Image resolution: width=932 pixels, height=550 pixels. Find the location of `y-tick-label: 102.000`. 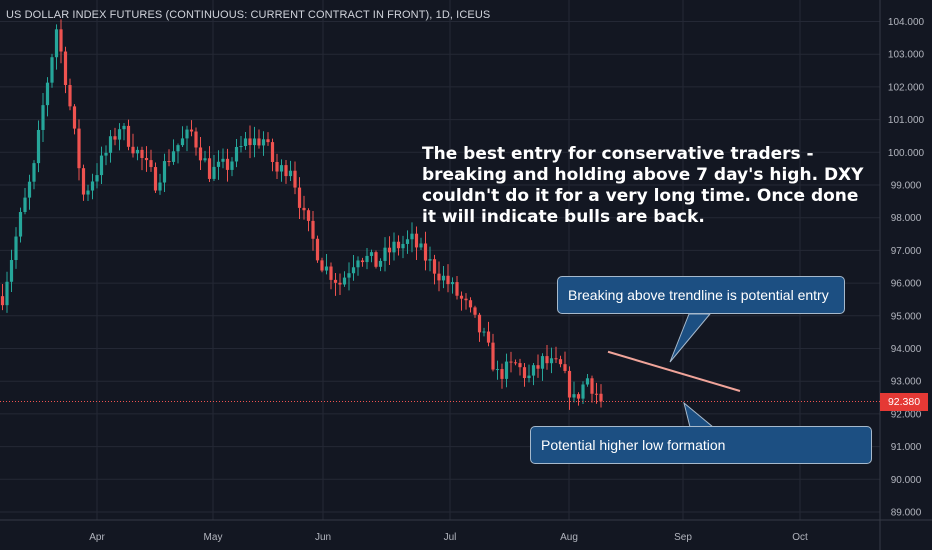

y-tick-label: 102.000 is located at coordinates (906, 87).